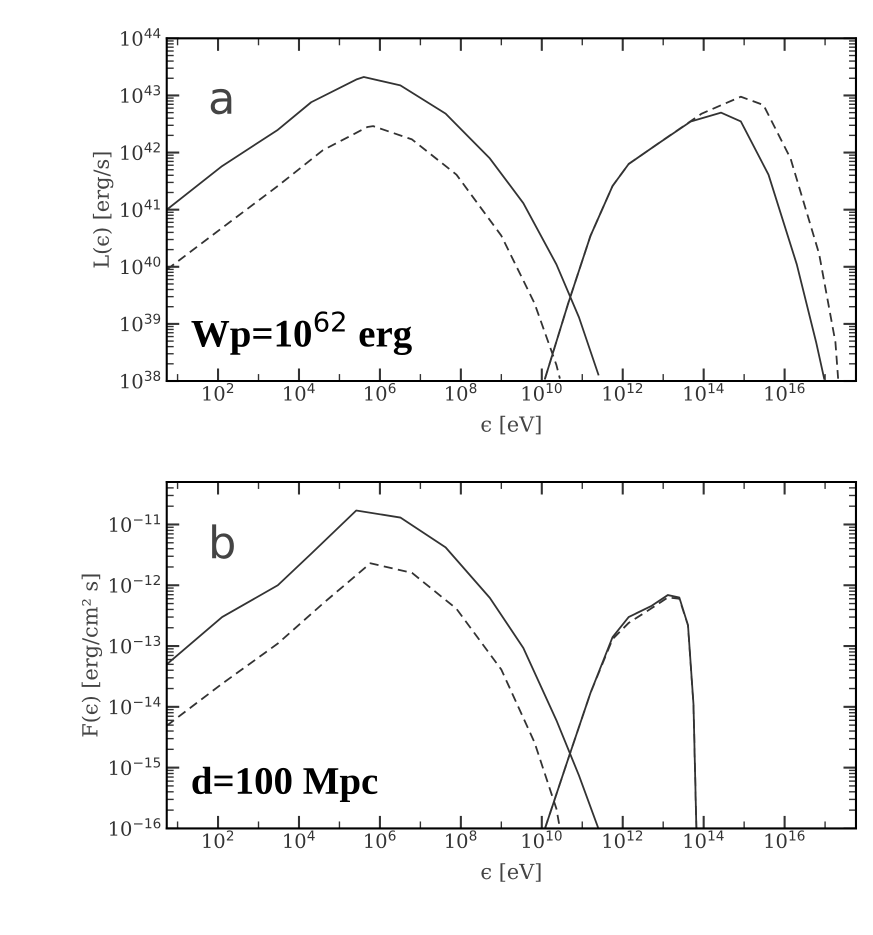 The height and width of the screenshot is (935, 873). I want to click on y-axis-title: L(ϵ) [erg/s], so click(103, 210).